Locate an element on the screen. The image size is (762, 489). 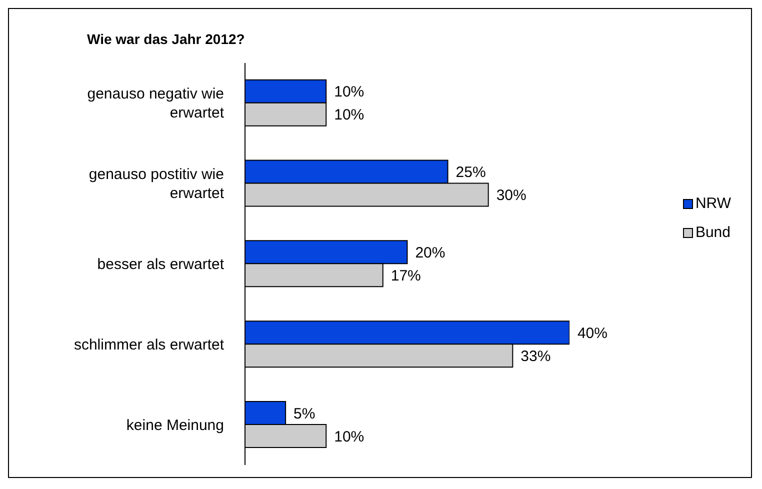
legend-label: Bund is located at coordinates (712, 232).